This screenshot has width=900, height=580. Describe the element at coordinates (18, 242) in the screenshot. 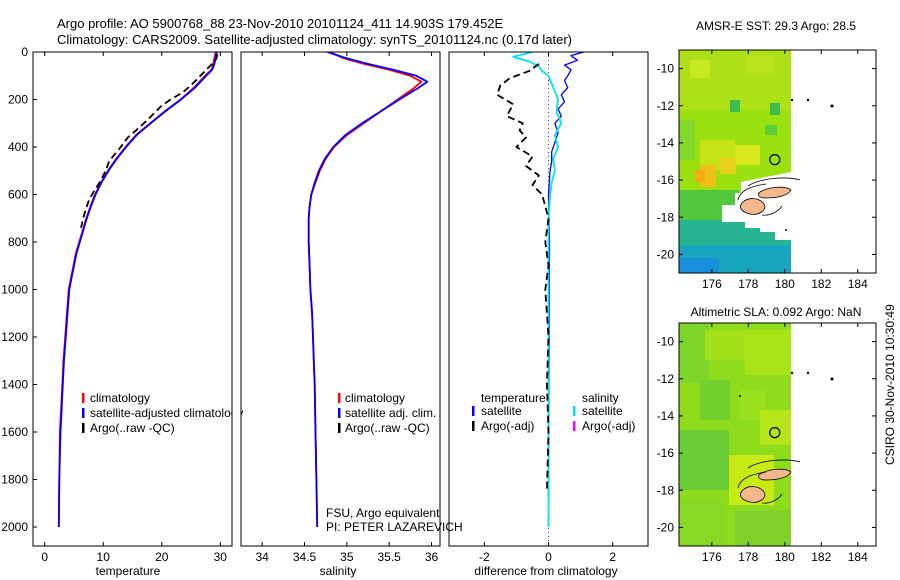

I see `y-tick-label: 800` at that location.